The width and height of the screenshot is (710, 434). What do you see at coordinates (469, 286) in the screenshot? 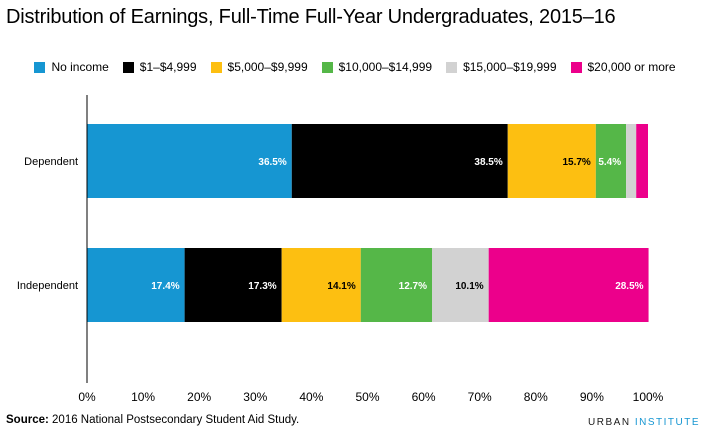
I see `data-label-1-4: 10.1%` at bounding box center [469, 286].